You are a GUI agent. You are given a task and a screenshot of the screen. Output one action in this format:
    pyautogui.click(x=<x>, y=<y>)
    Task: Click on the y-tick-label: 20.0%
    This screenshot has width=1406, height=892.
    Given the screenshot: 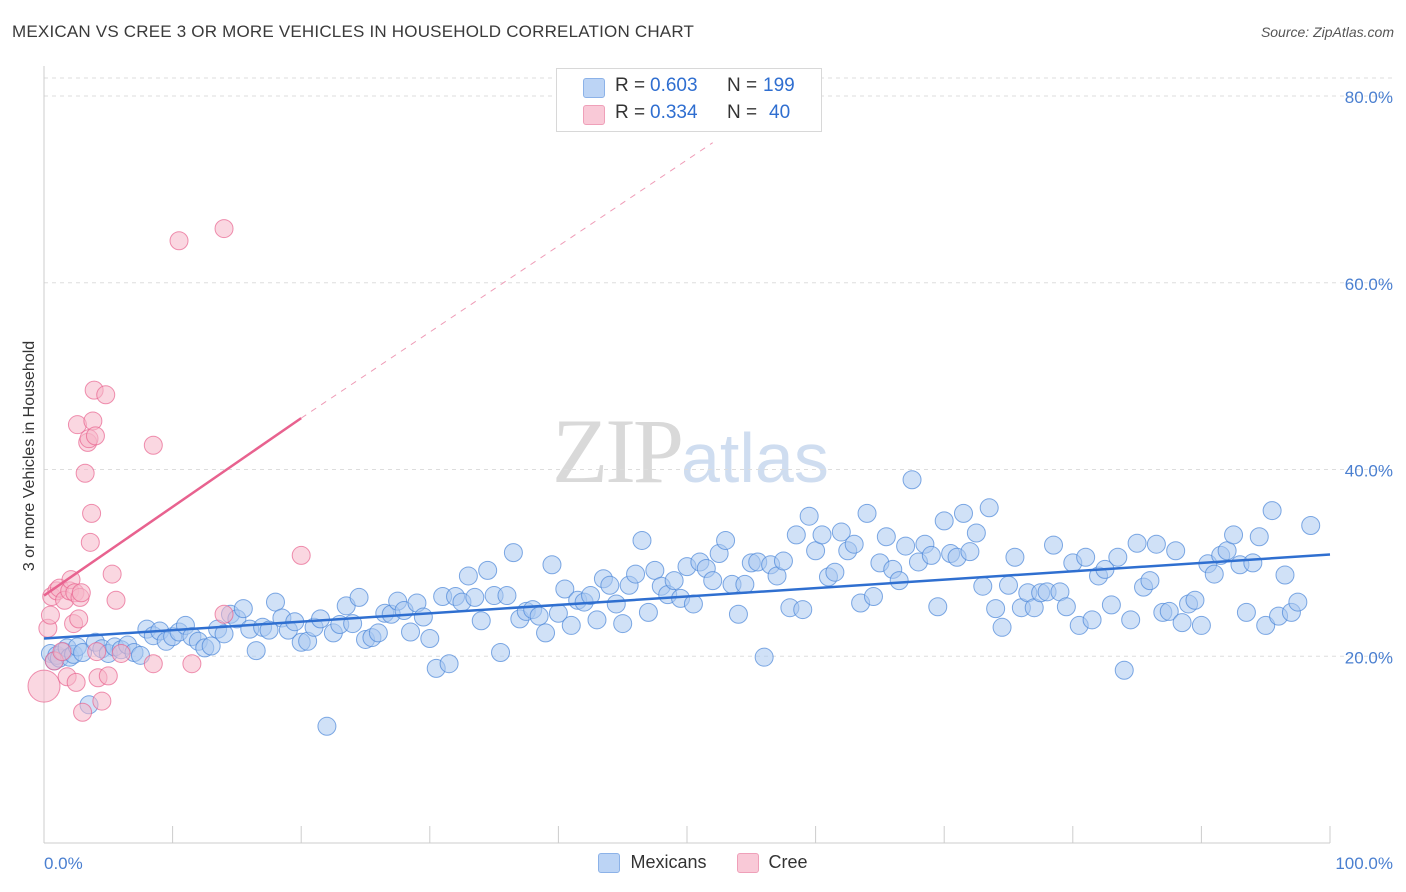 What is the action you would take?
    pyautogui.click(x=1369, y=657)
    